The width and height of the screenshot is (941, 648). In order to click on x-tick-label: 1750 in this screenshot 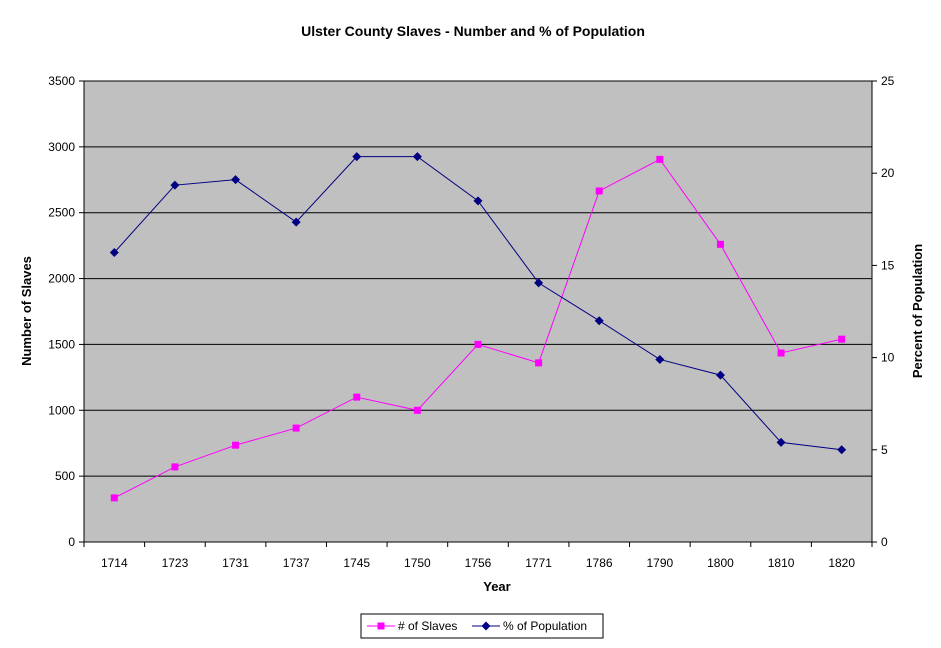, I will do `click(417, 563)`.